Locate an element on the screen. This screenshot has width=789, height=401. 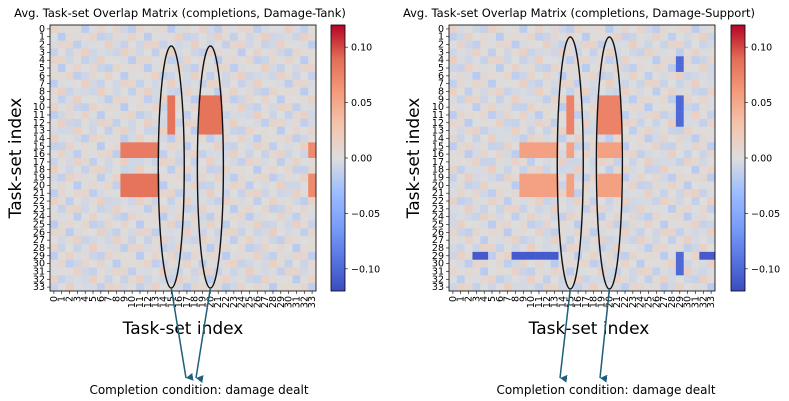
x-tick-label: 7 is located at coordinates (508, 299).